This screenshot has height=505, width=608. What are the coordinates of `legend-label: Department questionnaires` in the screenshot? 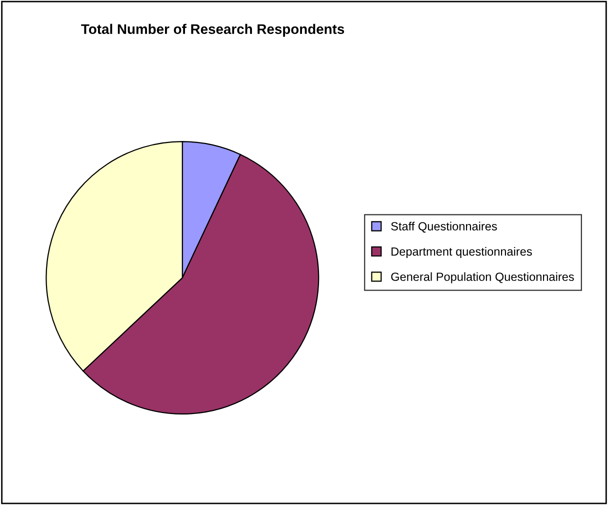 It's located at (462, 252).